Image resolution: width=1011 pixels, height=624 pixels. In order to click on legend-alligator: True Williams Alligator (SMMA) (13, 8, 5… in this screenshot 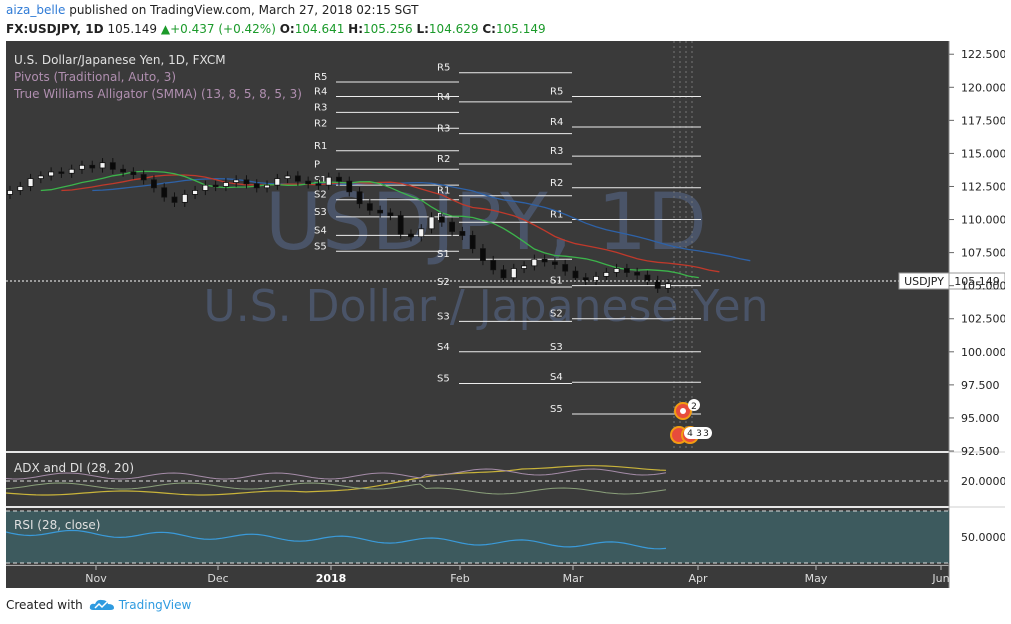, I will do `click(157, 94)`.